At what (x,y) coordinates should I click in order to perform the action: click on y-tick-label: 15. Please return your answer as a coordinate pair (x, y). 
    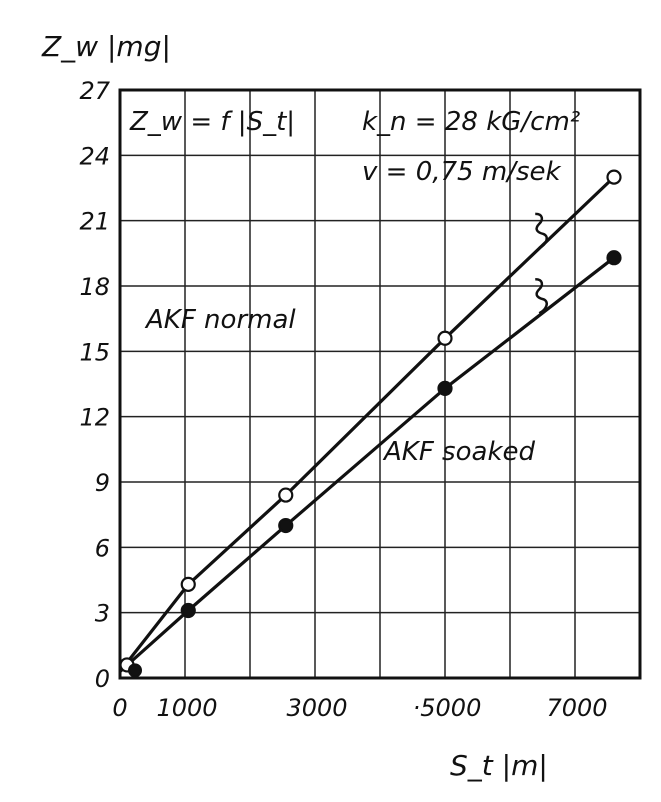
    Looking at the image, I should click on (94, 352).